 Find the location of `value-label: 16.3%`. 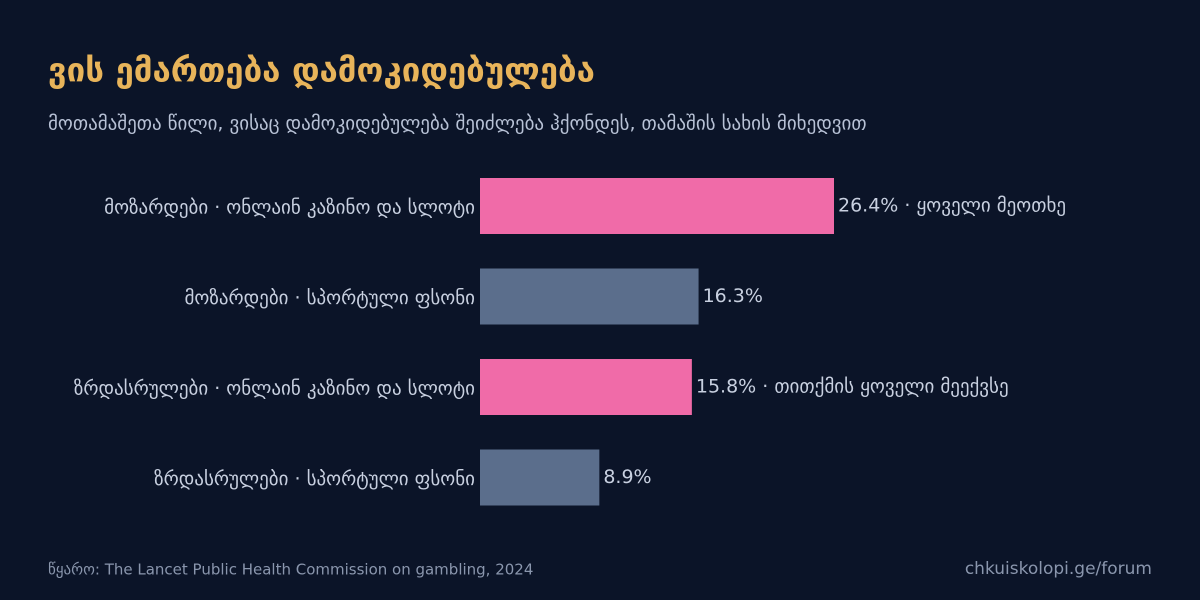

value-label: 16.3% is located at coordinates (733, 296).